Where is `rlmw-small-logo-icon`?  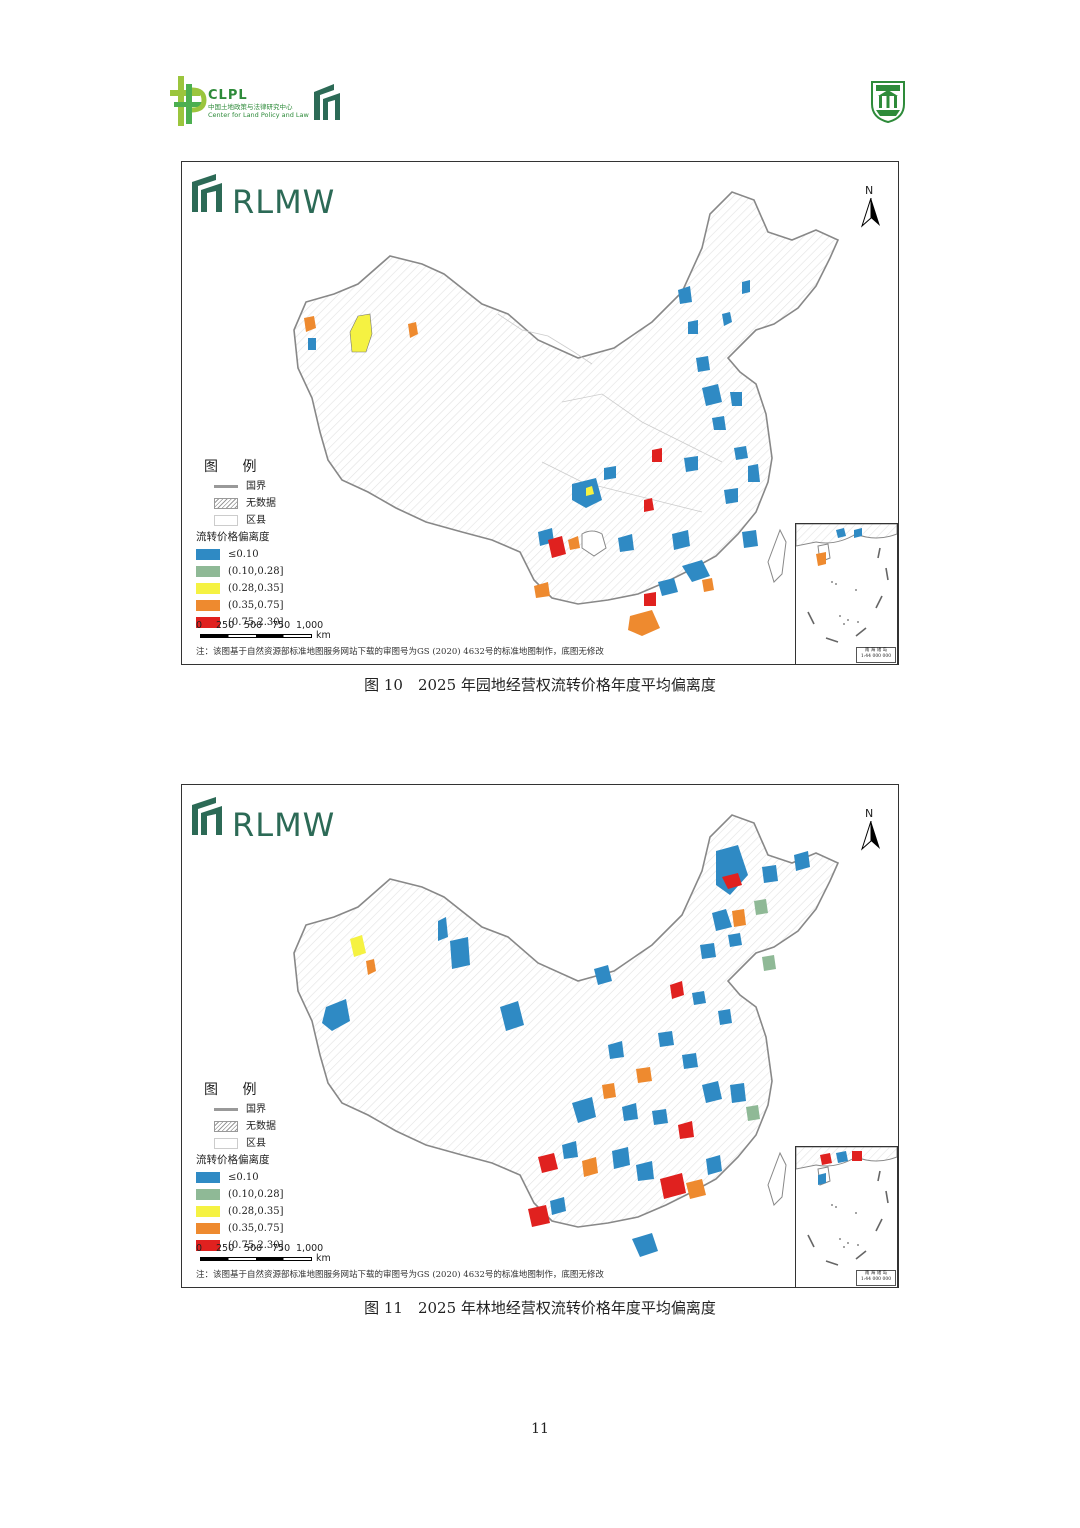 rlmw-small-logo-icon is located at coordinates (327, 102).